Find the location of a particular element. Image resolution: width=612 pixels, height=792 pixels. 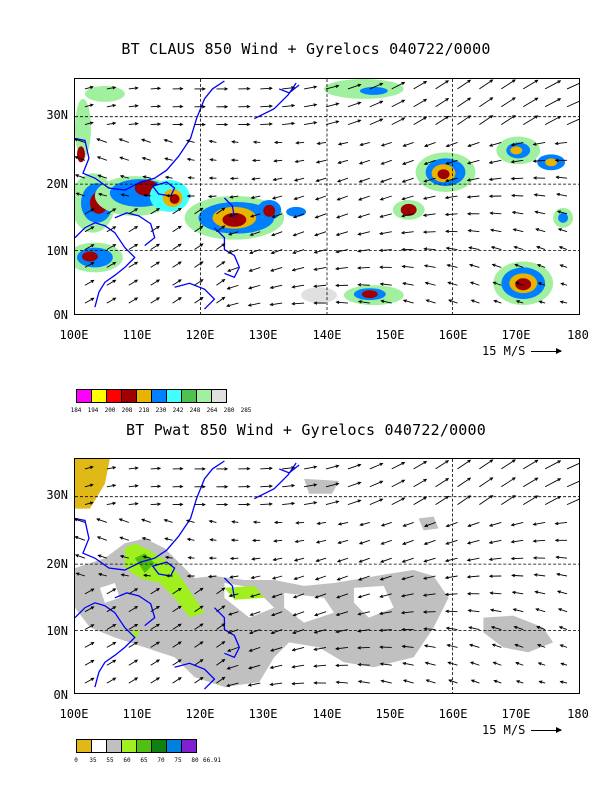

x-label-160e: 160E is located at coordinates (453, 714).